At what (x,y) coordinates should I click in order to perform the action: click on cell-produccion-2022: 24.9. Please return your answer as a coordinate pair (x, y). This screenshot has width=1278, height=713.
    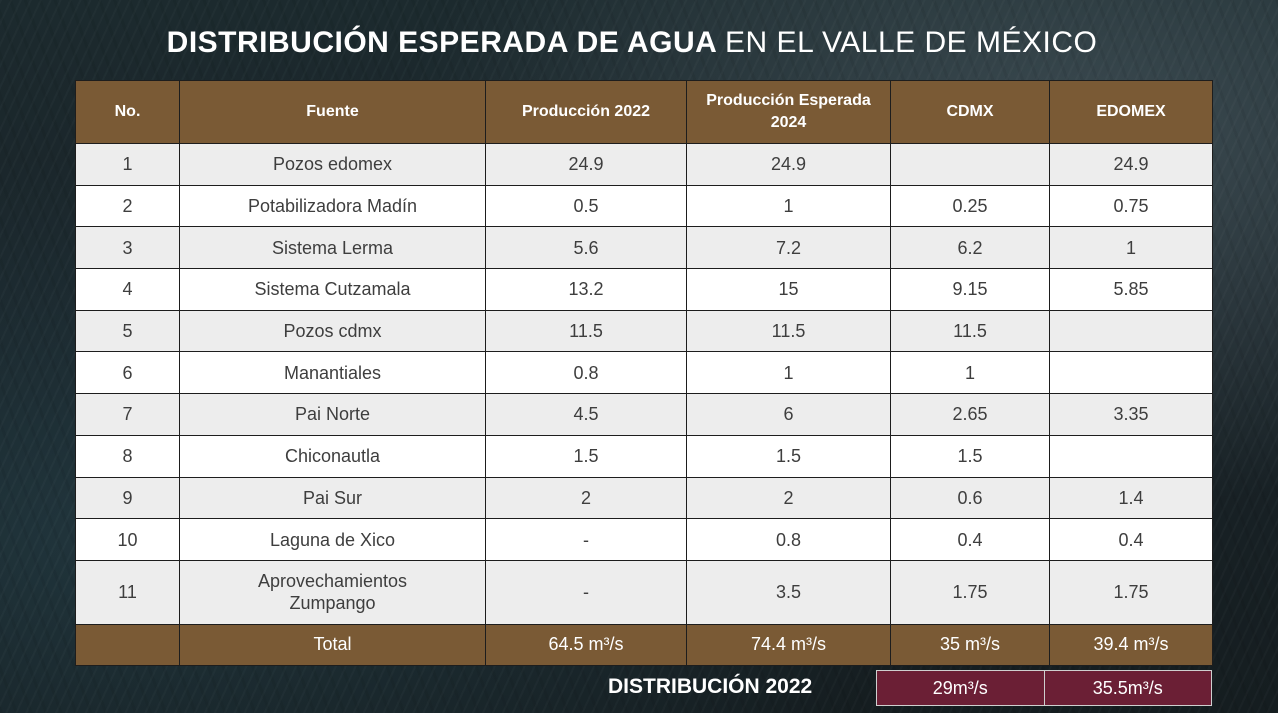
    Looking at the image, I should click on (586, 164).